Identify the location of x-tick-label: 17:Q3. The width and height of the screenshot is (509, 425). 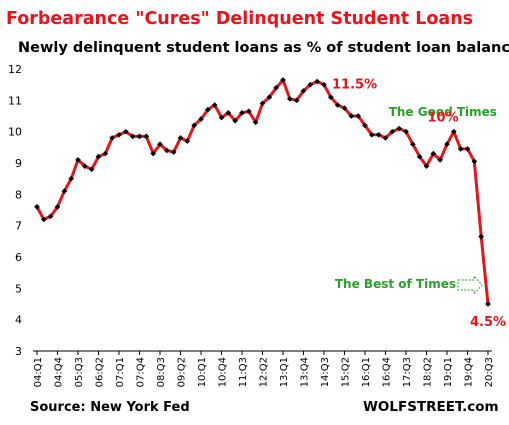
(407, 372).